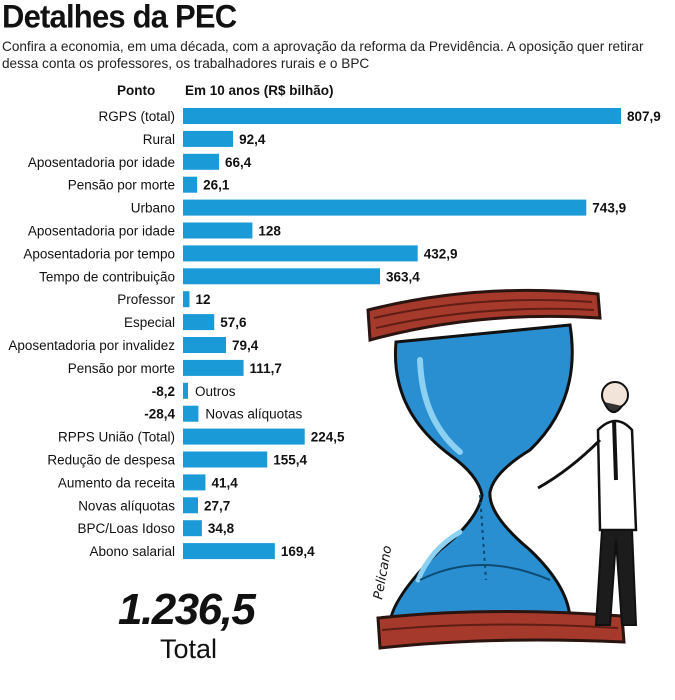  I want to click on category-label: Urbano, so click(153, 208).